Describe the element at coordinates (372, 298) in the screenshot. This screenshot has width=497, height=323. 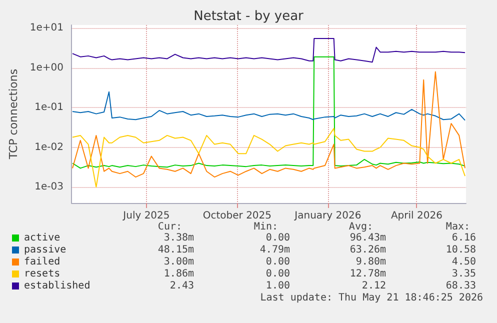
I see `text: Last update: Thu May 21 18:46:25 2026` at that location.